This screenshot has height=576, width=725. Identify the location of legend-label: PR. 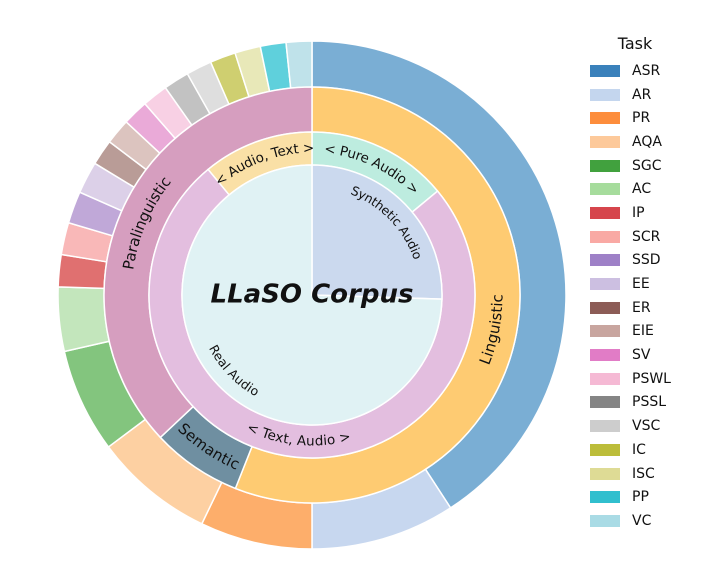
(641, 118).